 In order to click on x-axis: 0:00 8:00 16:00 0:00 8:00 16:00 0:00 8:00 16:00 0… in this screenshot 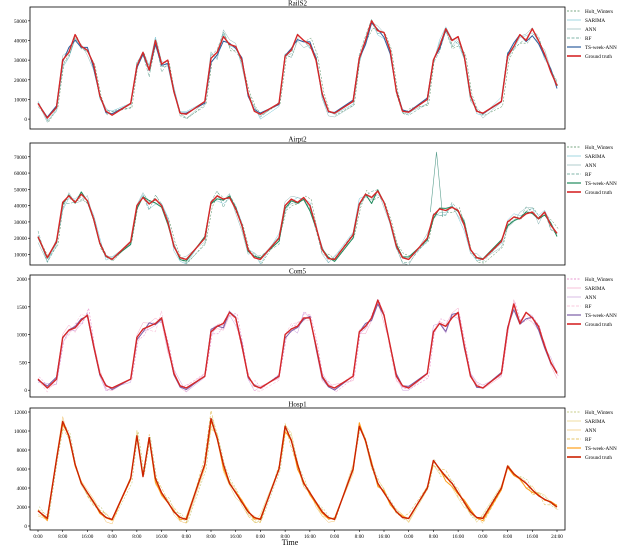, I will do `click(298, 535)`.